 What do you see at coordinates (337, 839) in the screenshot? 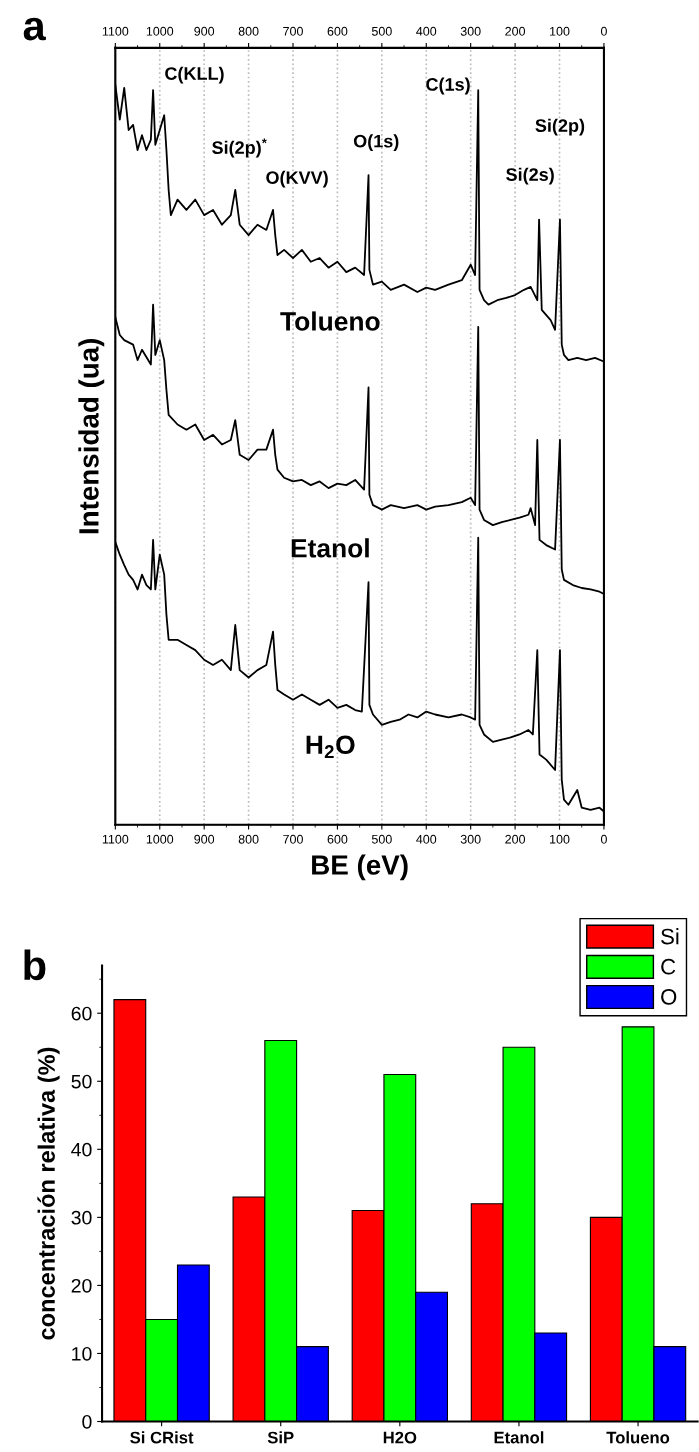
I see `x-tick-label: 600` at bounding box center [337, 839].